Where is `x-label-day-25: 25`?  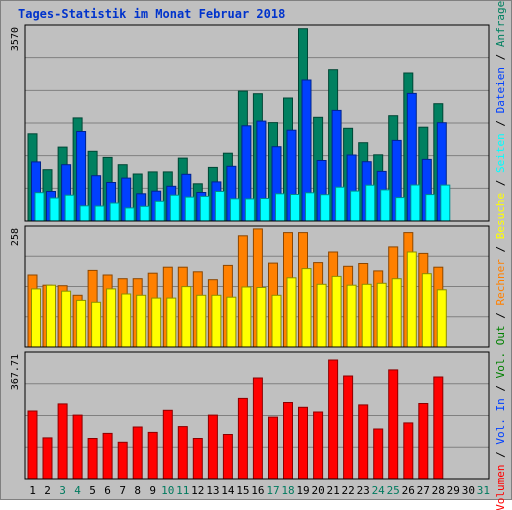 x-label-day-25: 25 is located at coordinates (393, 490).